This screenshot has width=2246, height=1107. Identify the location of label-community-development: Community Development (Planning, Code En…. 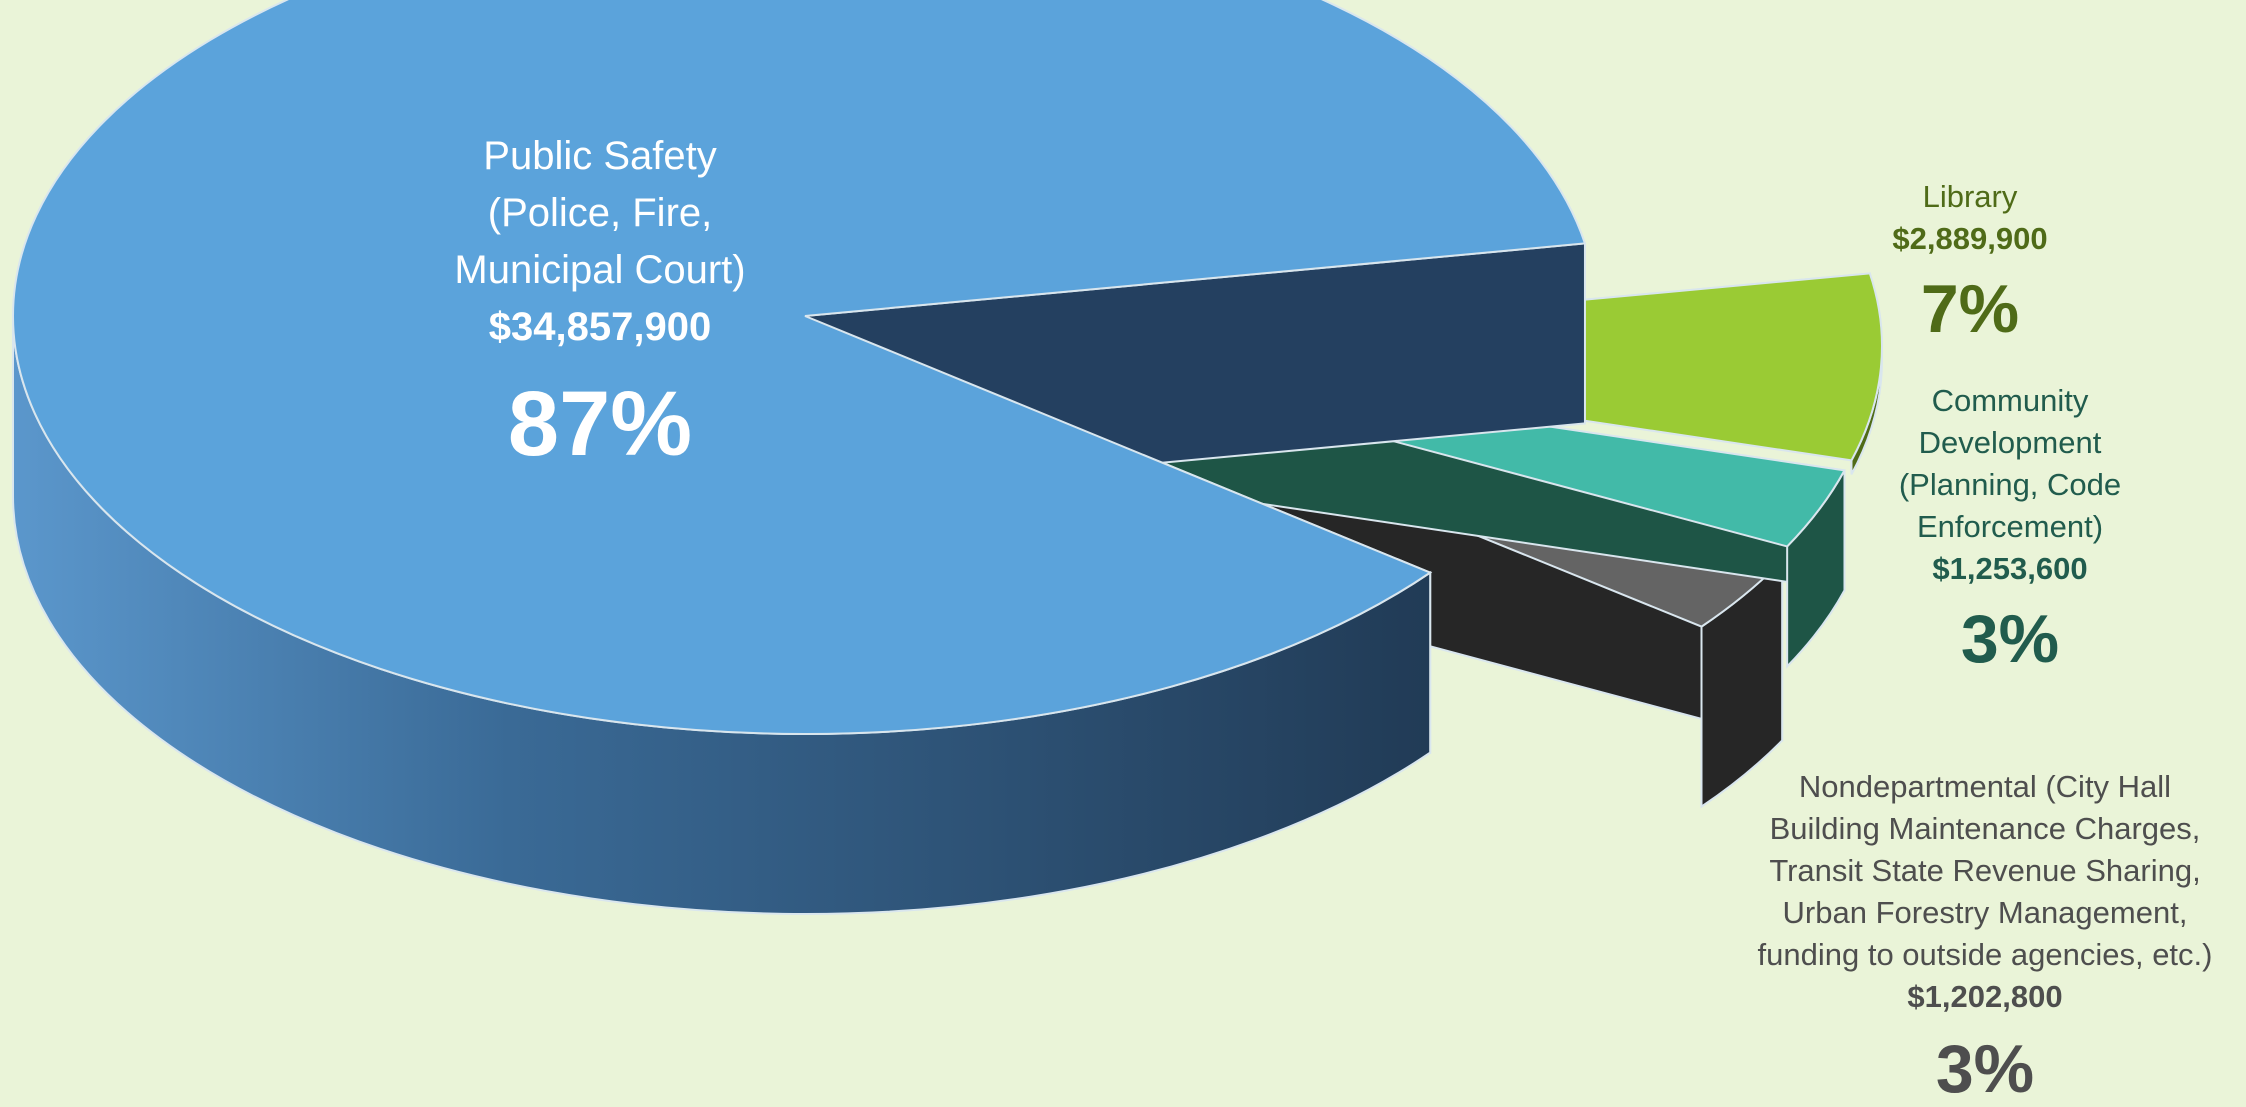
(2010, 528).